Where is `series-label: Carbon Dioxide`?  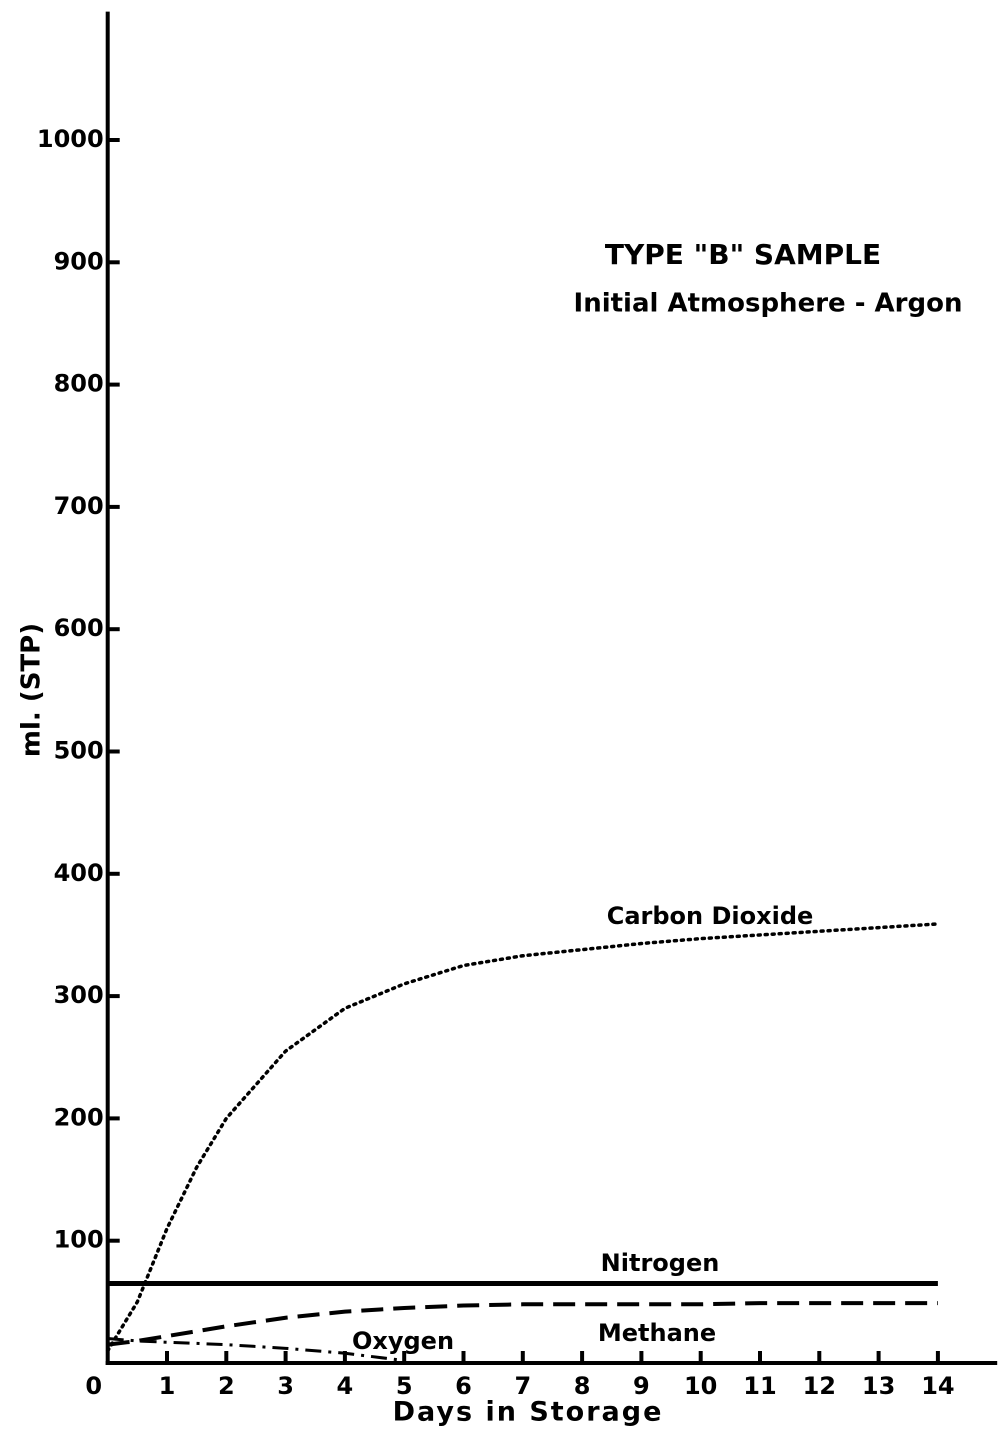 series-label: Carbon Dioxide is located at coordinates (710, 916).